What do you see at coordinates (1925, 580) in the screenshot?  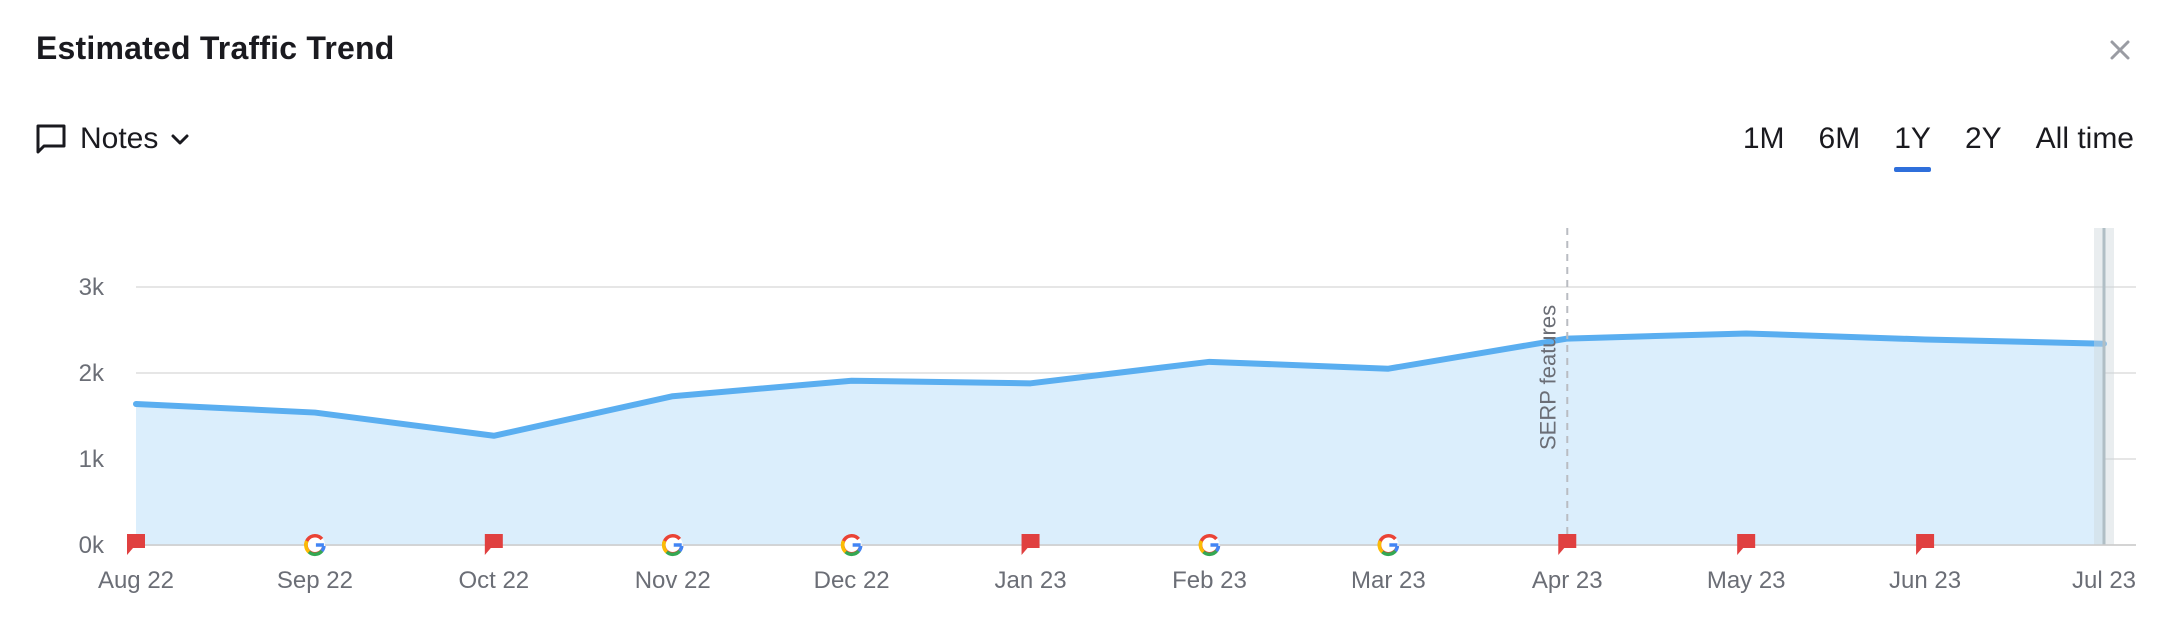 I see `x-tick-label: Jun 23` at bounding box center [1925, 580].